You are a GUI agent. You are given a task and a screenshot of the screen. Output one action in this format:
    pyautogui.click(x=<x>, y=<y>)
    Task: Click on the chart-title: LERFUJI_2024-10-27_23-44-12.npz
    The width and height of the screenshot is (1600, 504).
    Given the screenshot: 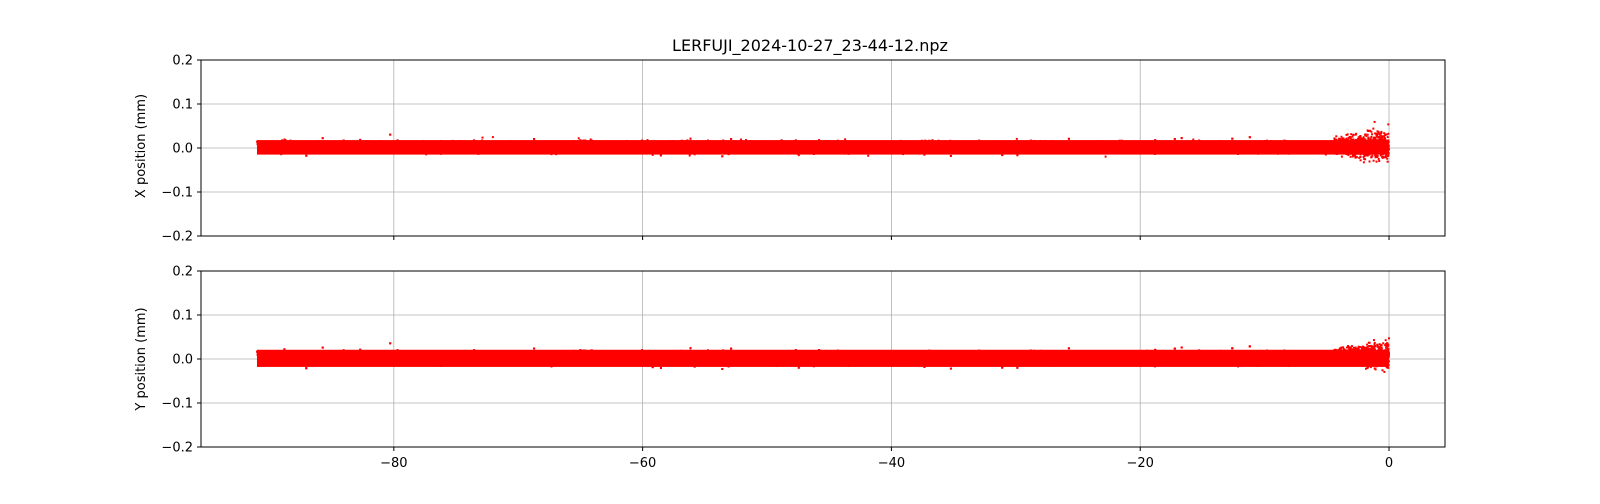 What is the action you would take?
    pyautogui.click(x=810, y=46)
    